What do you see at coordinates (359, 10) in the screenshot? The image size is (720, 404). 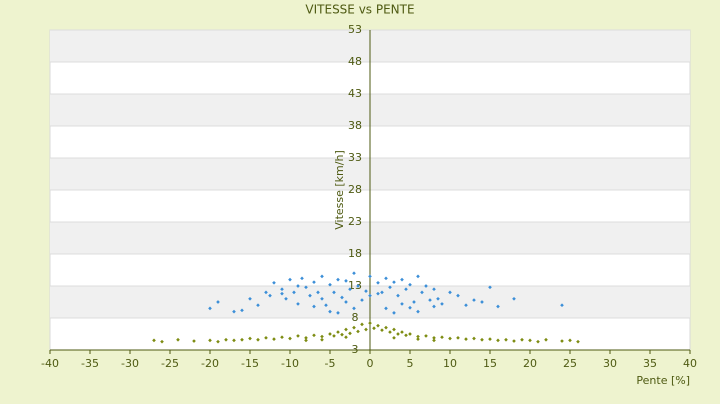 I see `chart-title: VITESSE vs PENTE` at bounding box center [359, 10].